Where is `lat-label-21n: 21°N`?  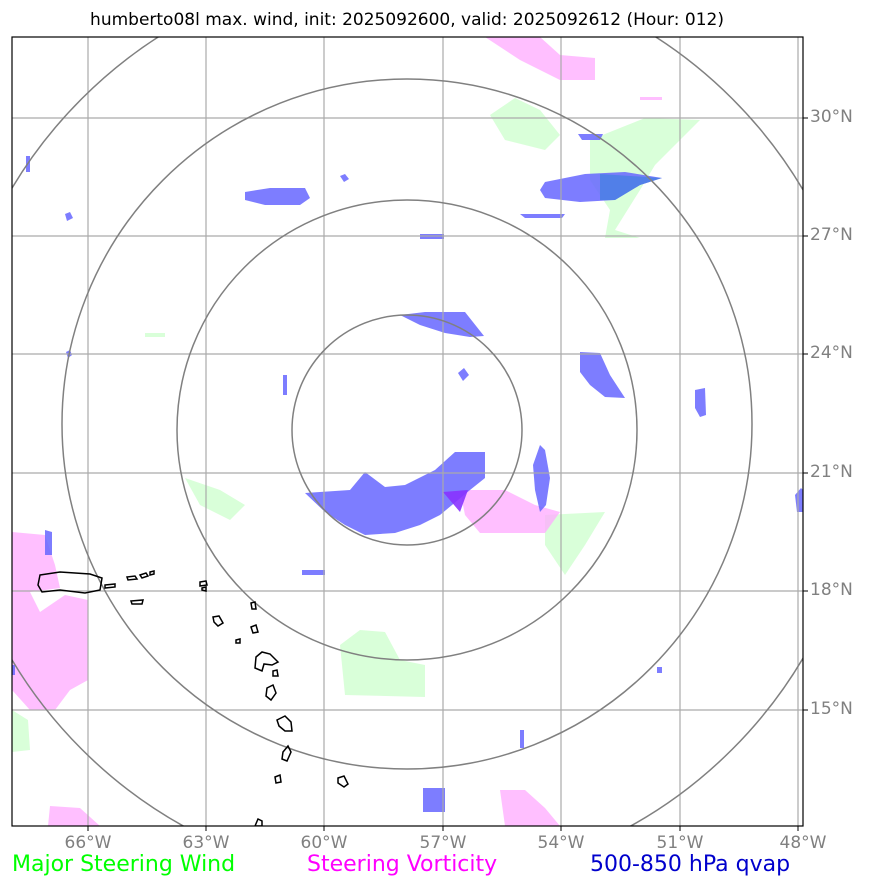 lat-label-21n: 21°N is located at coordinates (831, 472).